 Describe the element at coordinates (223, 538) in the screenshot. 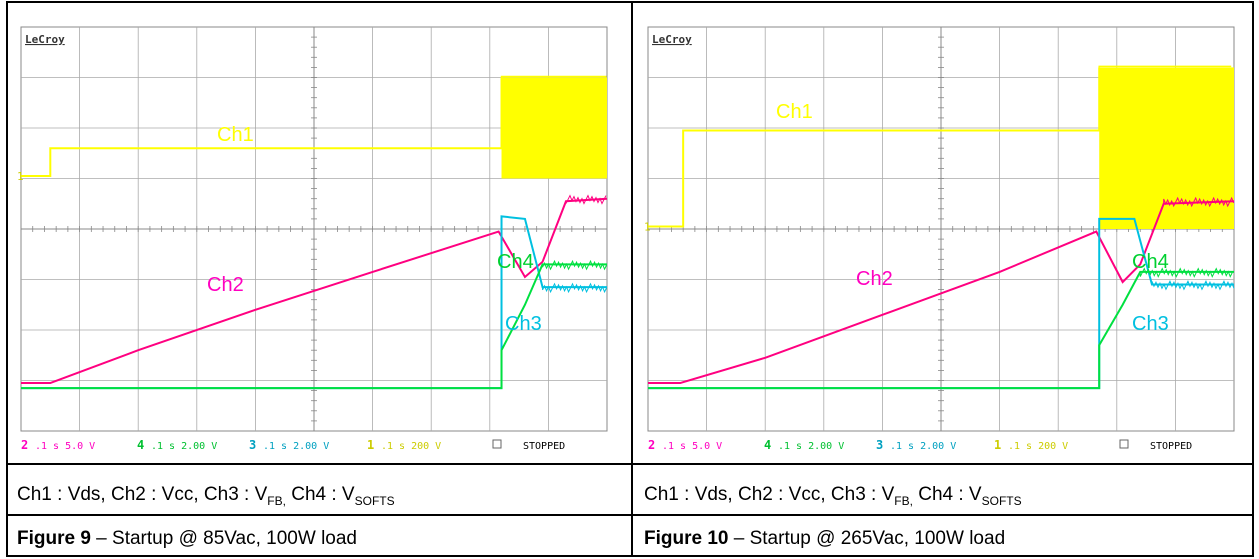

I see `figure-text: – Startup @ 85Vac, 100W load` at that location.